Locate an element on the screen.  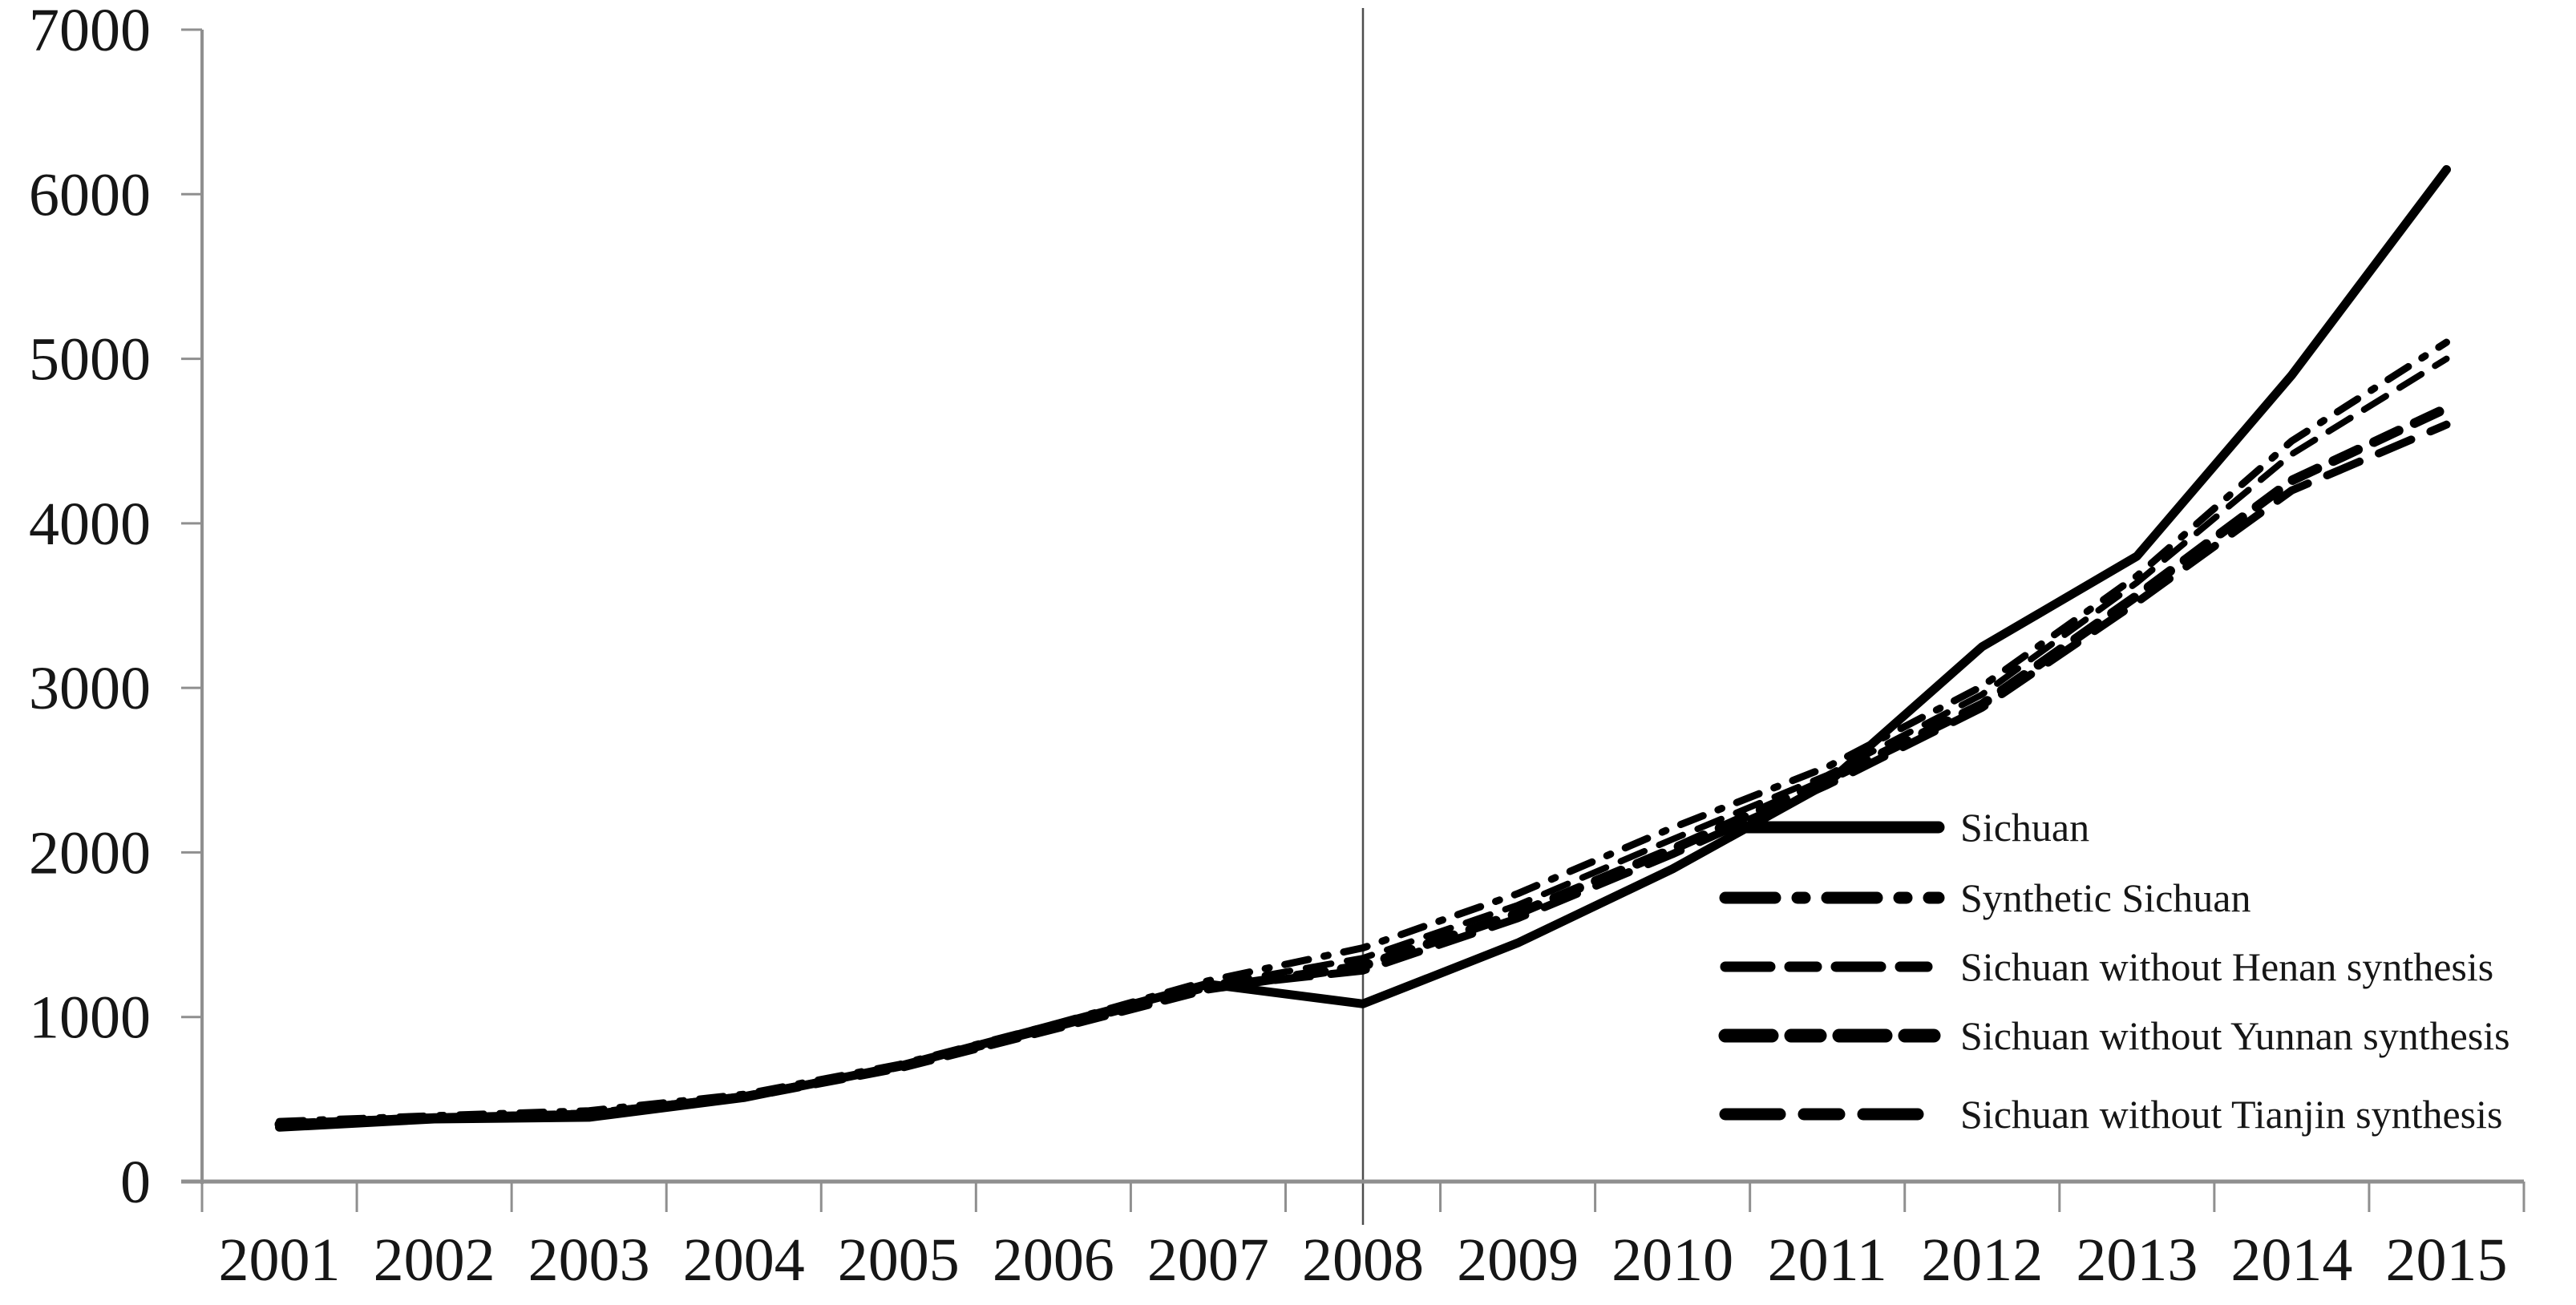
x-tick-label-2003: 2003 is located at coordinates (589, 1260).